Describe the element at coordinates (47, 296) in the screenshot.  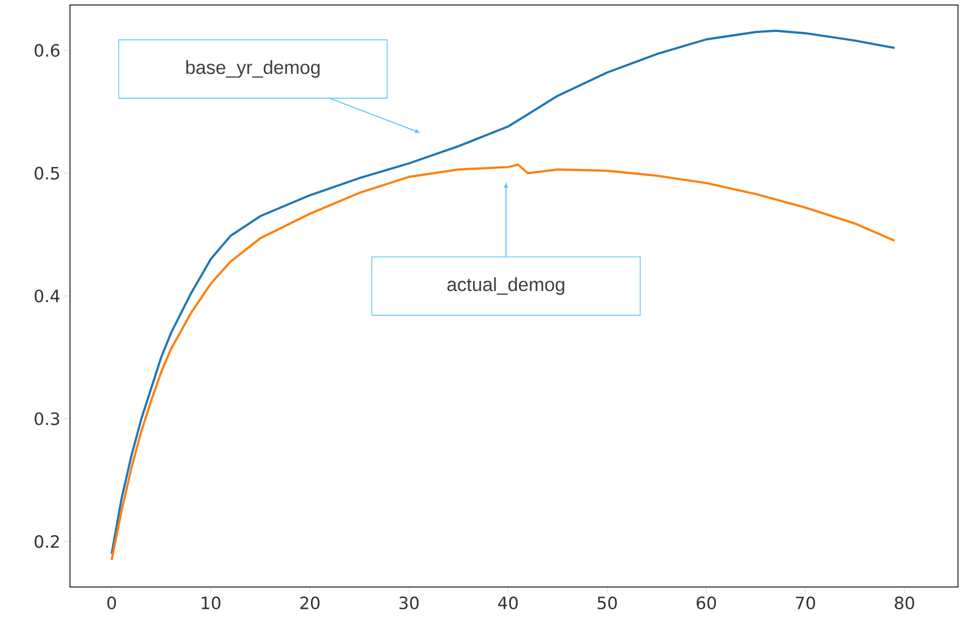
I see `y-tick-label: 0.4` at that location.